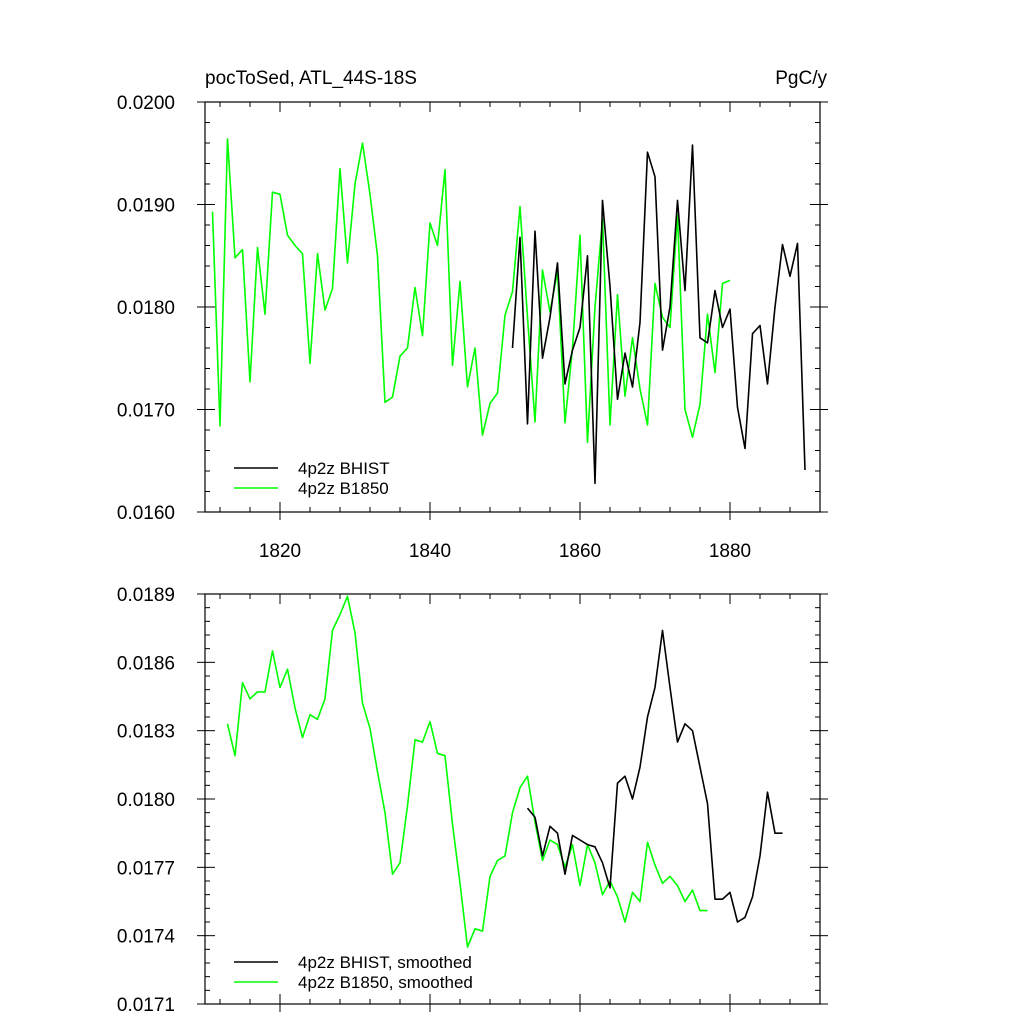  What do you see at coordinates (146, 411) in the screenshot?
I see `y-tick-label: 0.0170` at bounding box center [146, 411].